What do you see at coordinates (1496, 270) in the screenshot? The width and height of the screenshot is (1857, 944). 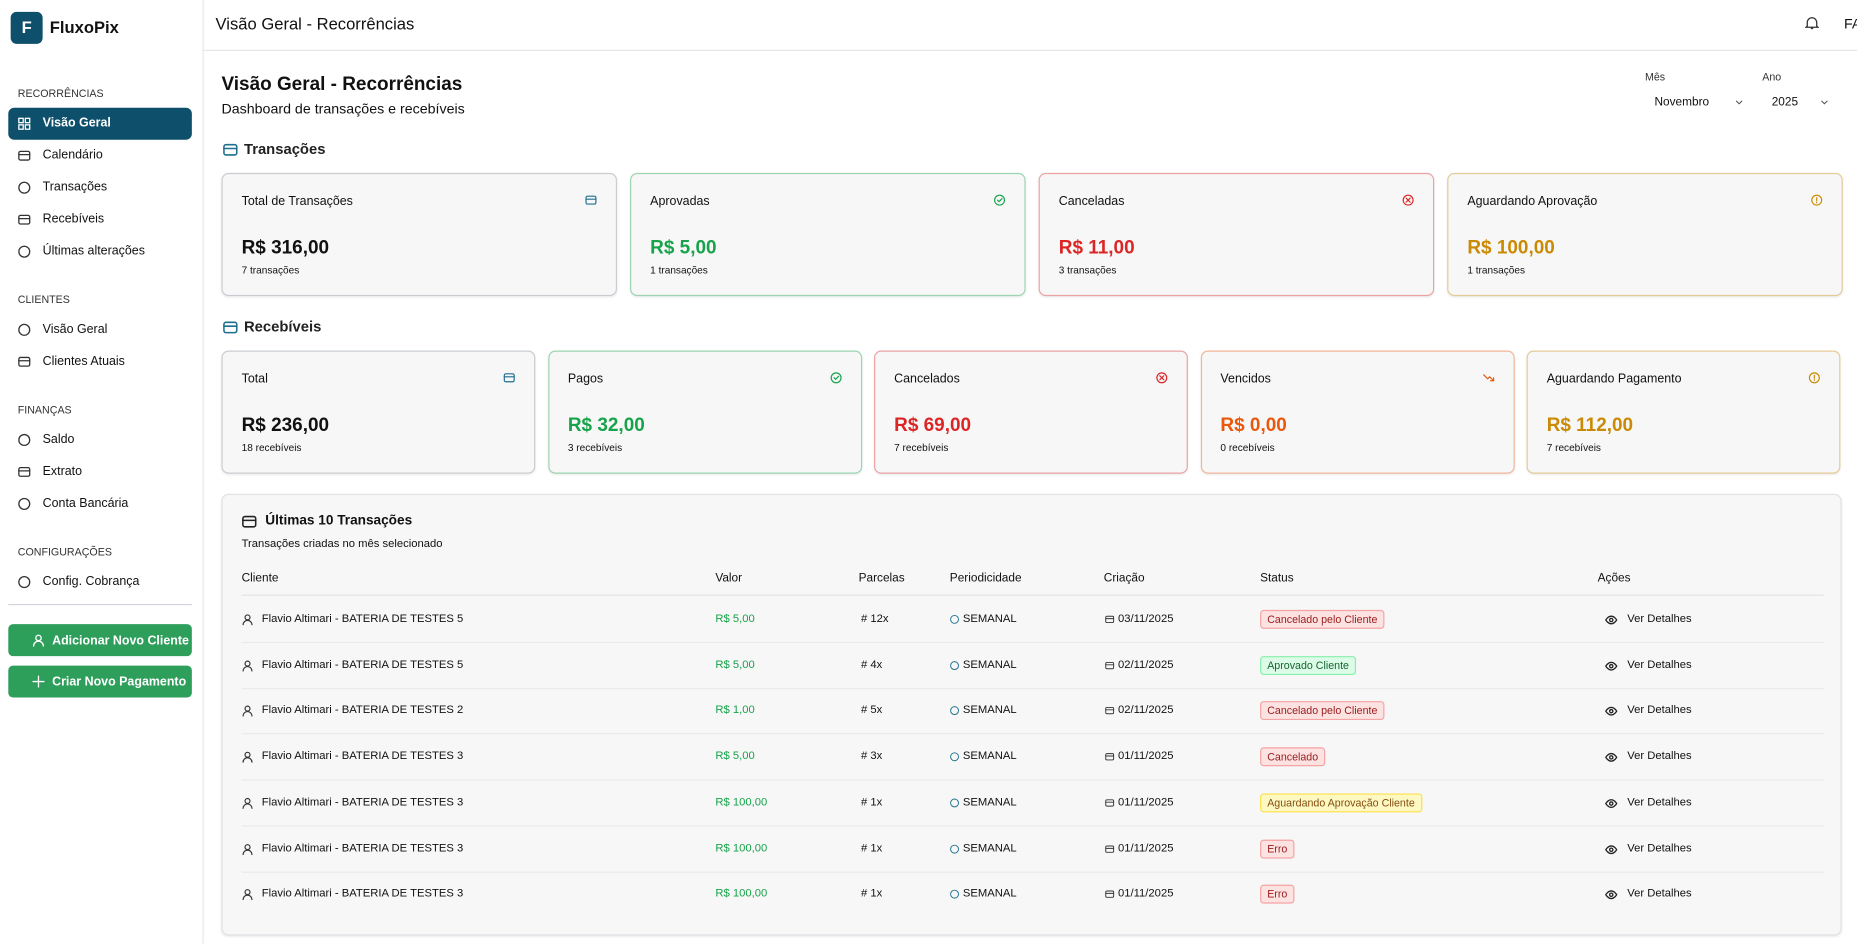 I see `card-count: 1 transações` at bounding box center [1496, 270].